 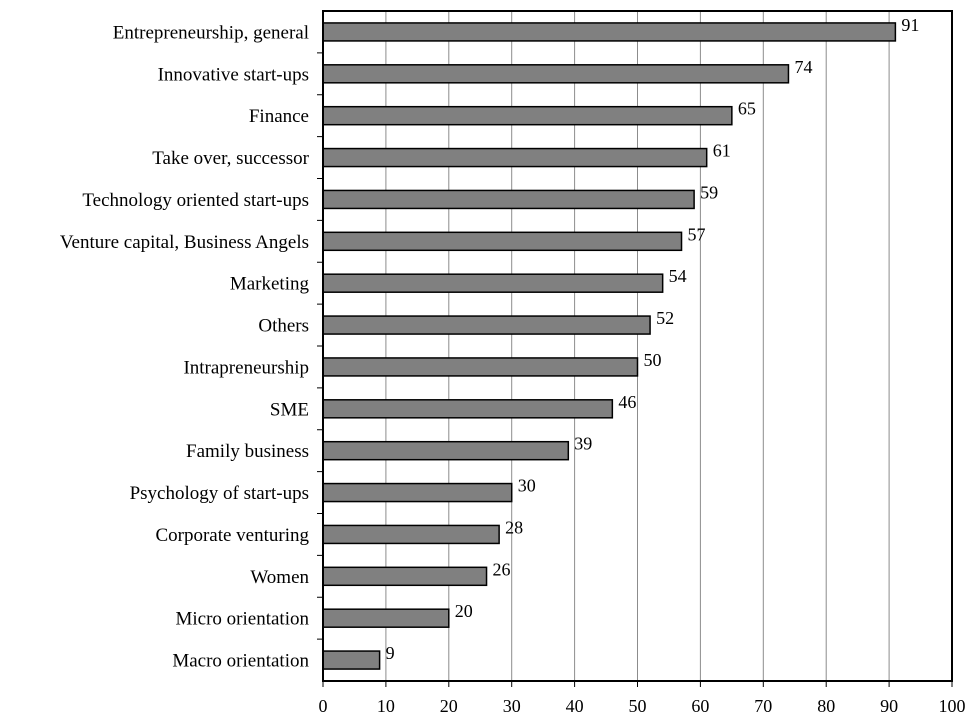 I want to click on value-label: 74, so click(x=803, y=67).